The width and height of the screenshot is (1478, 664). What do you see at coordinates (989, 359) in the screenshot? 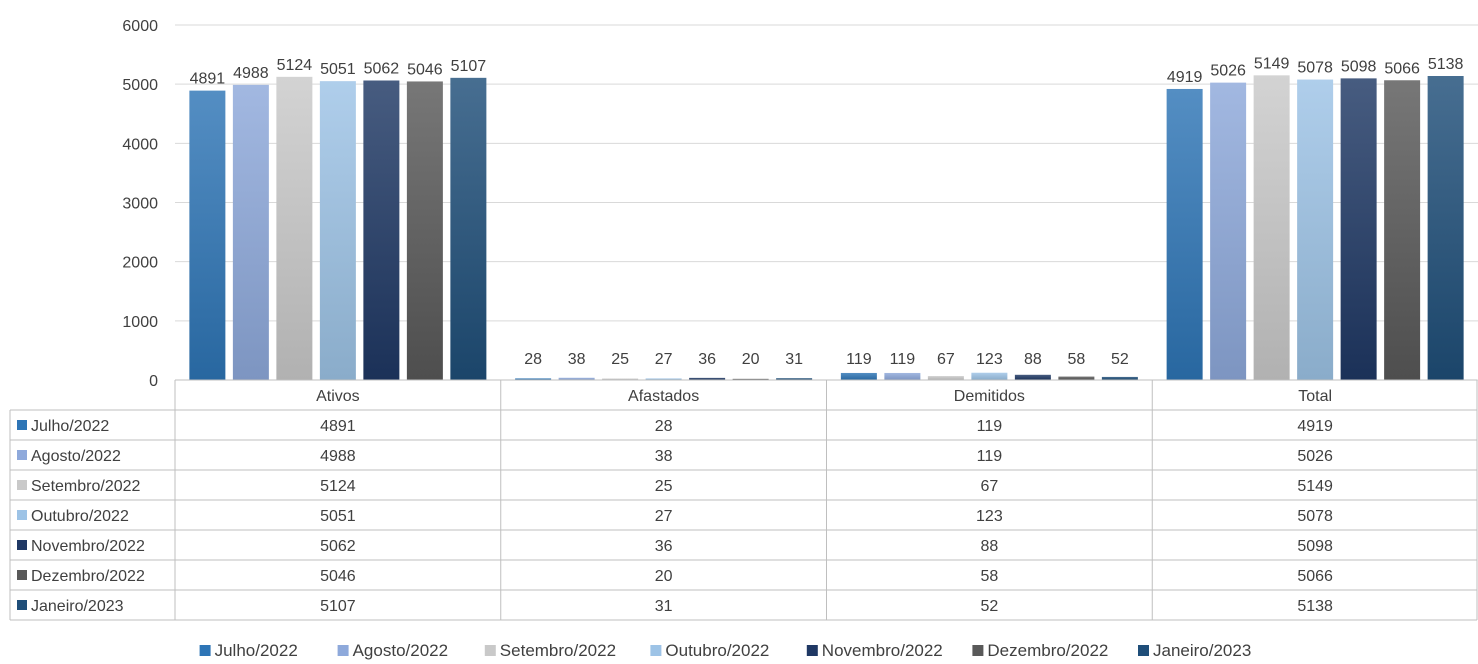
I see `data-label: 123` at bounding box center [989, 359].